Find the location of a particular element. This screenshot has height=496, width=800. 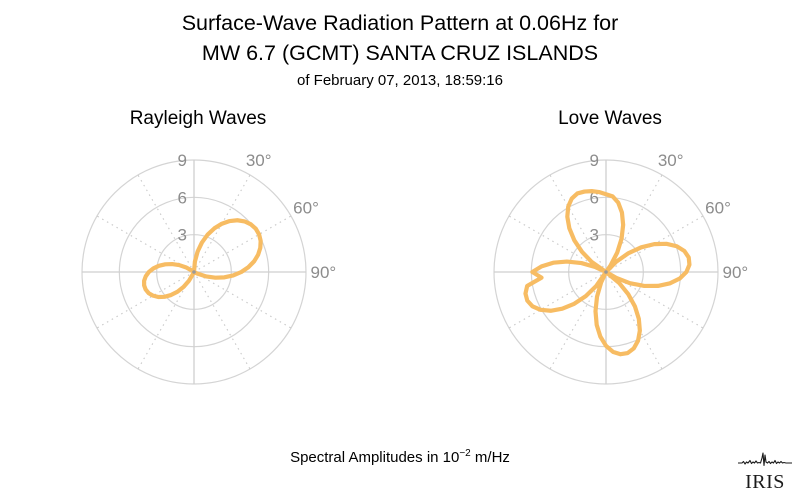

iris-logo: IRIS is located at coordinates (765, 472).